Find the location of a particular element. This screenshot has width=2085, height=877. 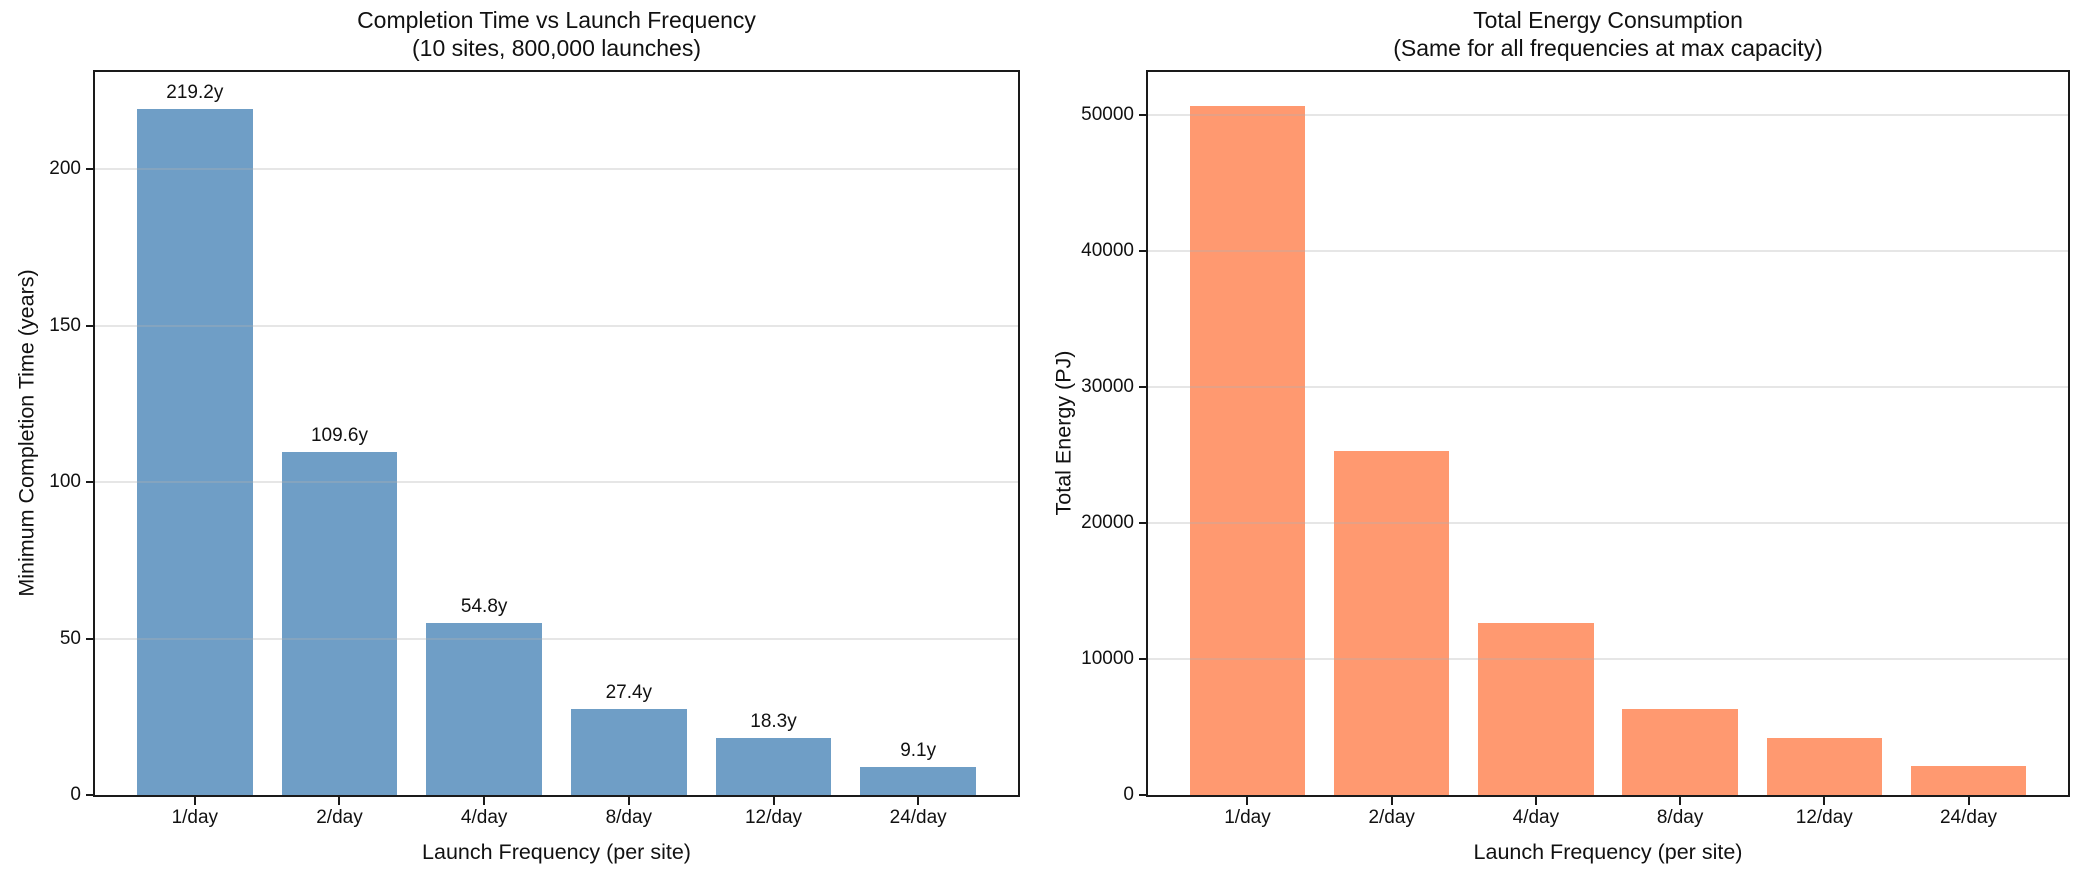

bar-value-label: 54.8y is located at coordinates (484, 607).